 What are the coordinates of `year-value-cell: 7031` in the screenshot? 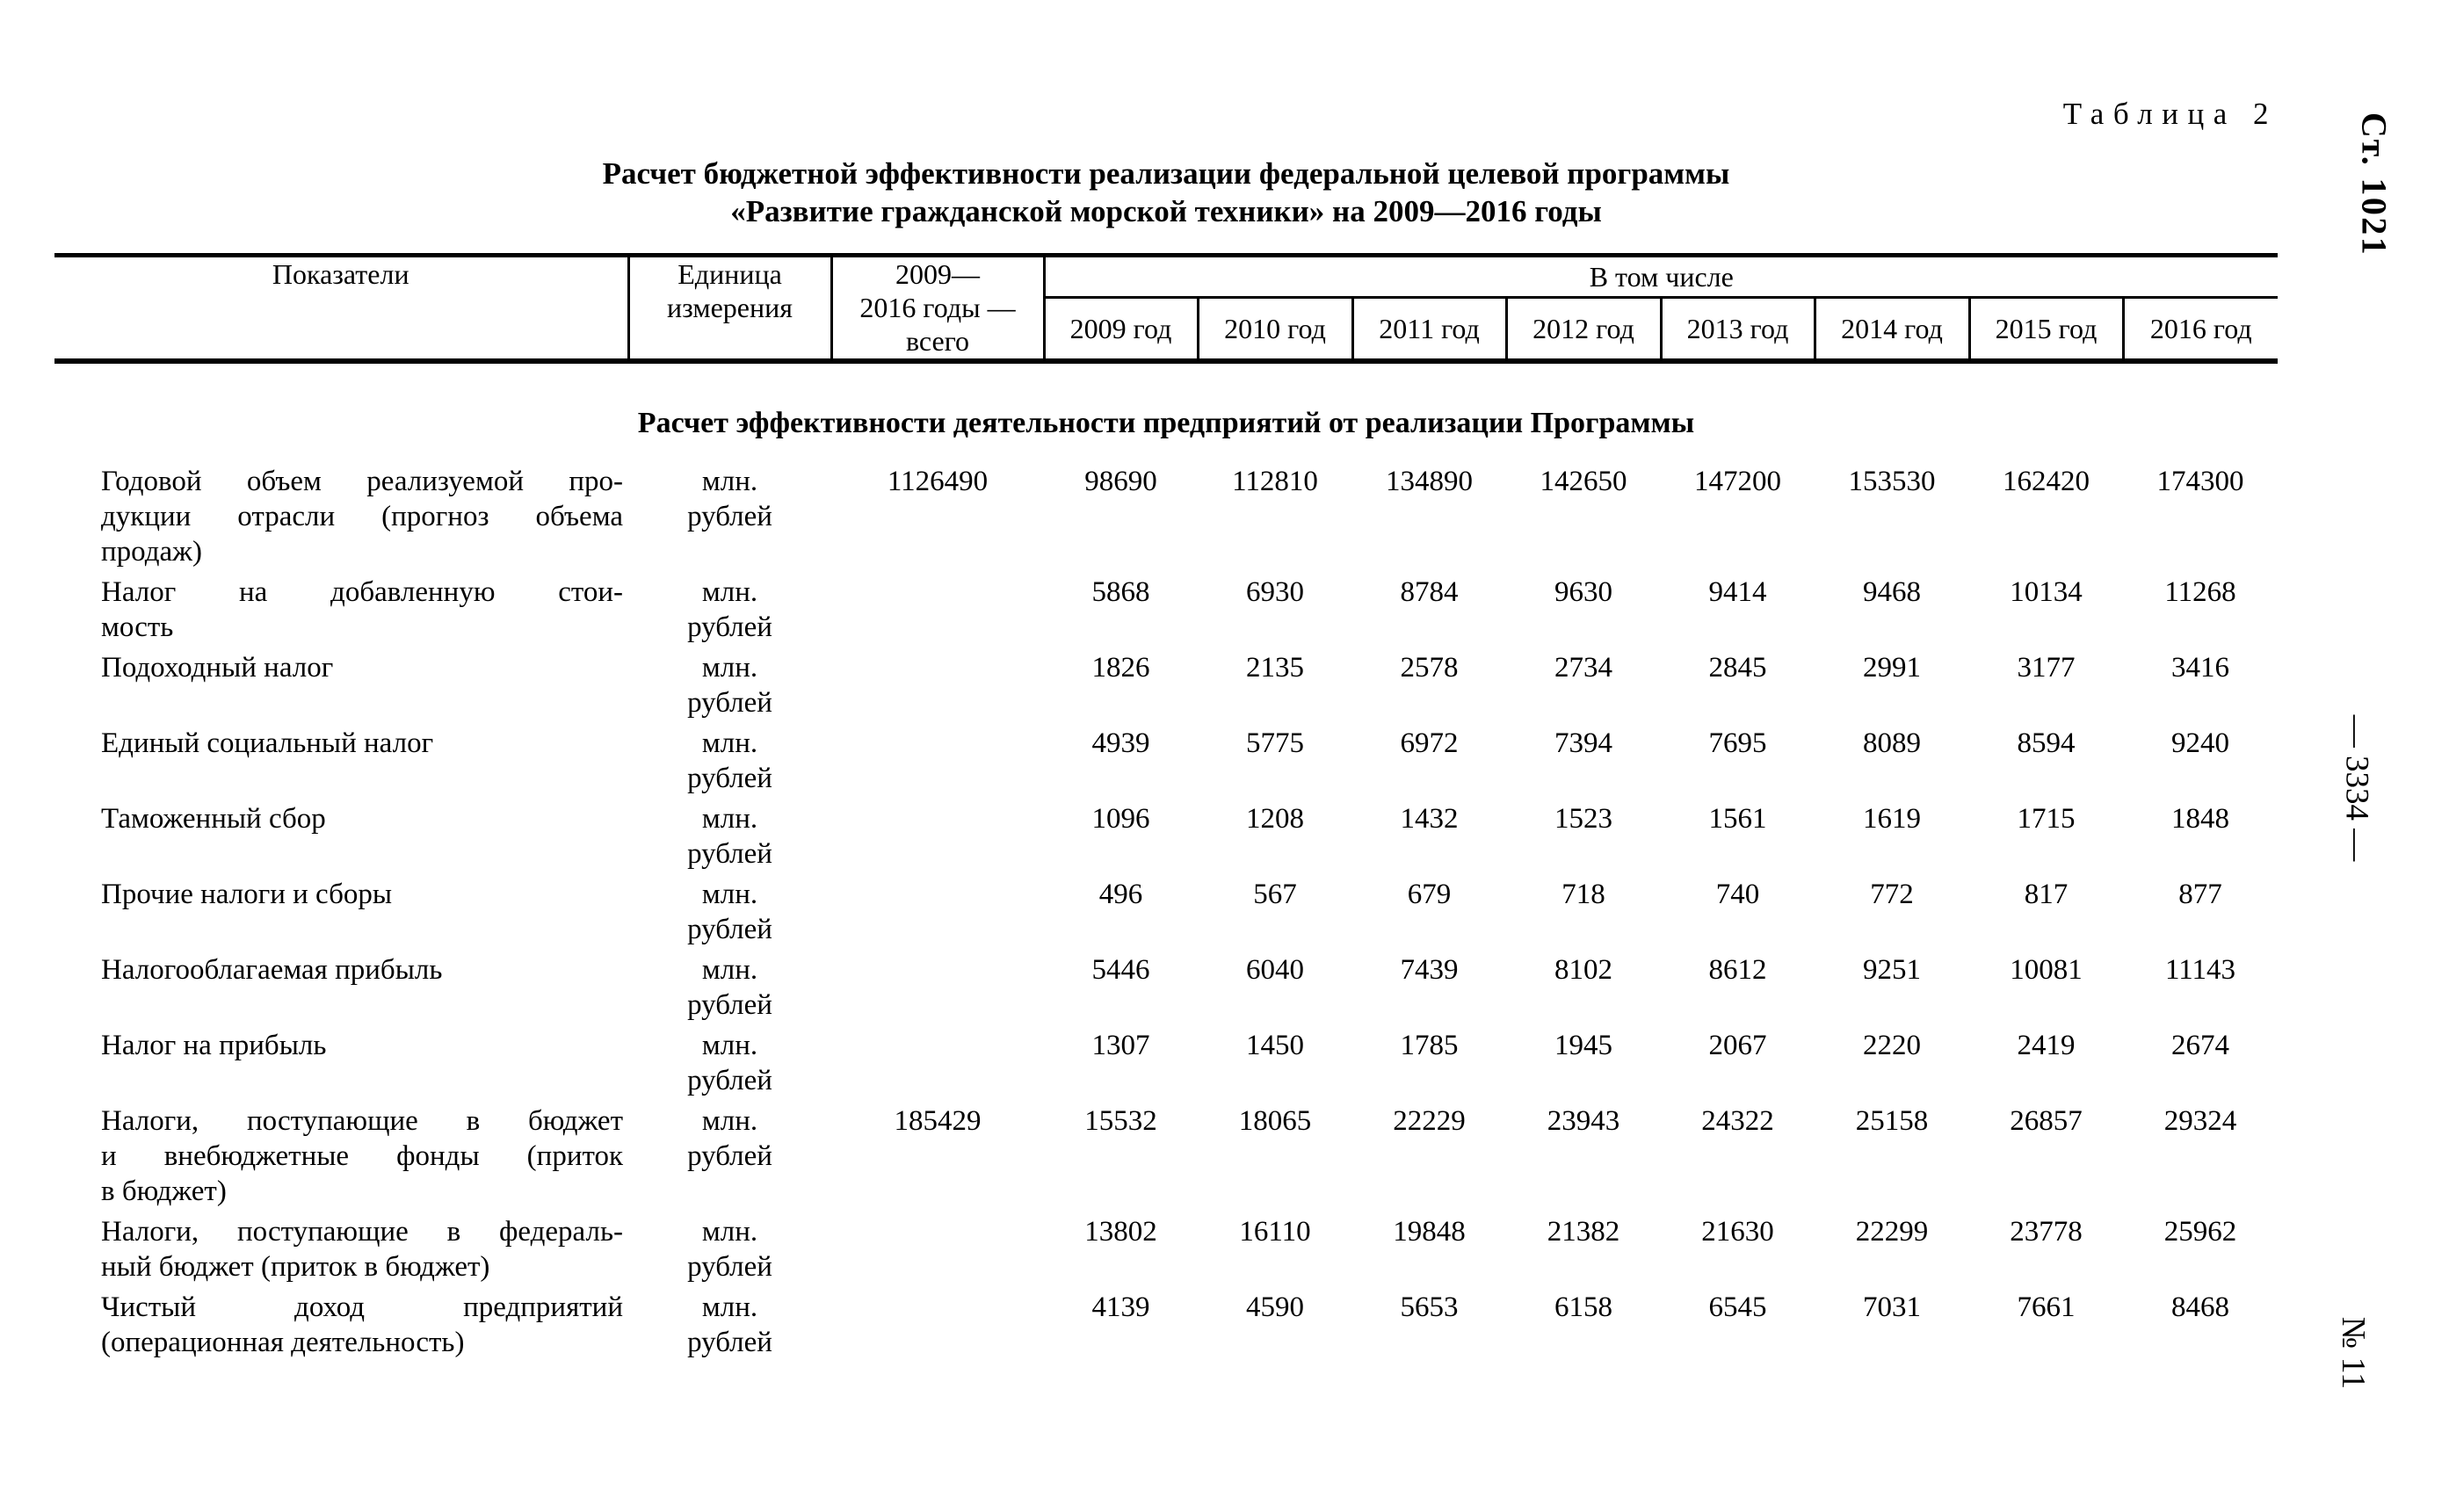 It's located at (1892, 1307).